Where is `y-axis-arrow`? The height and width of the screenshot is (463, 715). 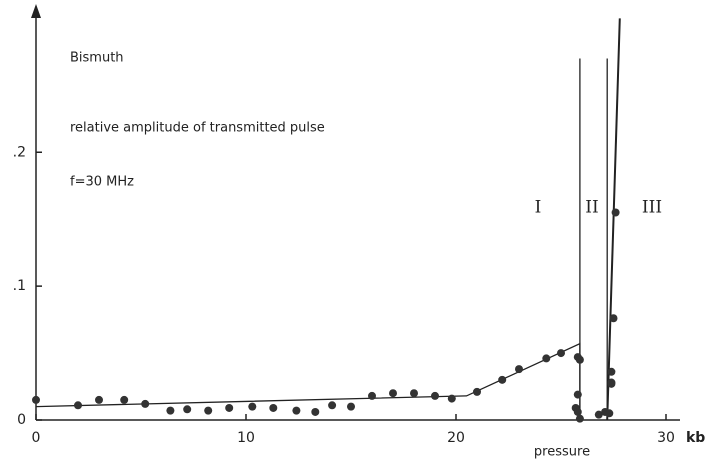
y-axis-arrow is located at coordinates (36, 11).